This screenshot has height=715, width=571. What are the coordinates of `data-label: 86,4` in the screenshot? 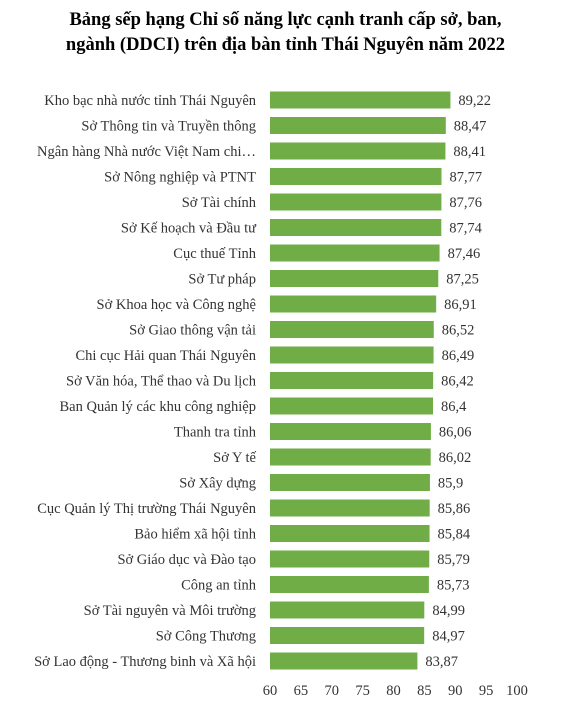 It's located at (454, 407).